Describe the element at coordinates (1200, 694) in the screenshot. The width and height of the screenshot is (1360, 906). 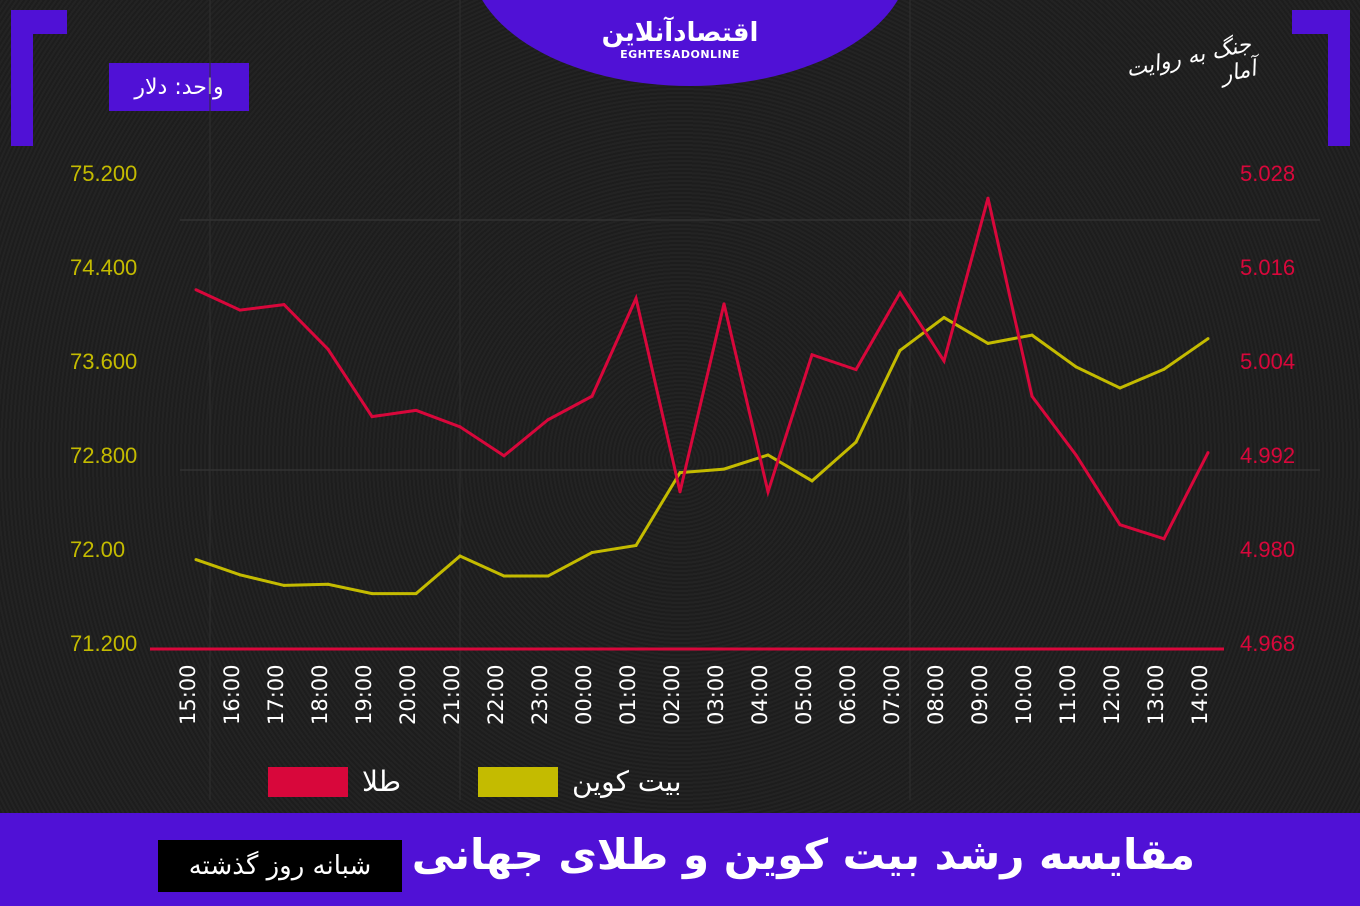
I see `x-axis-tick-label: 14:00` at that location.